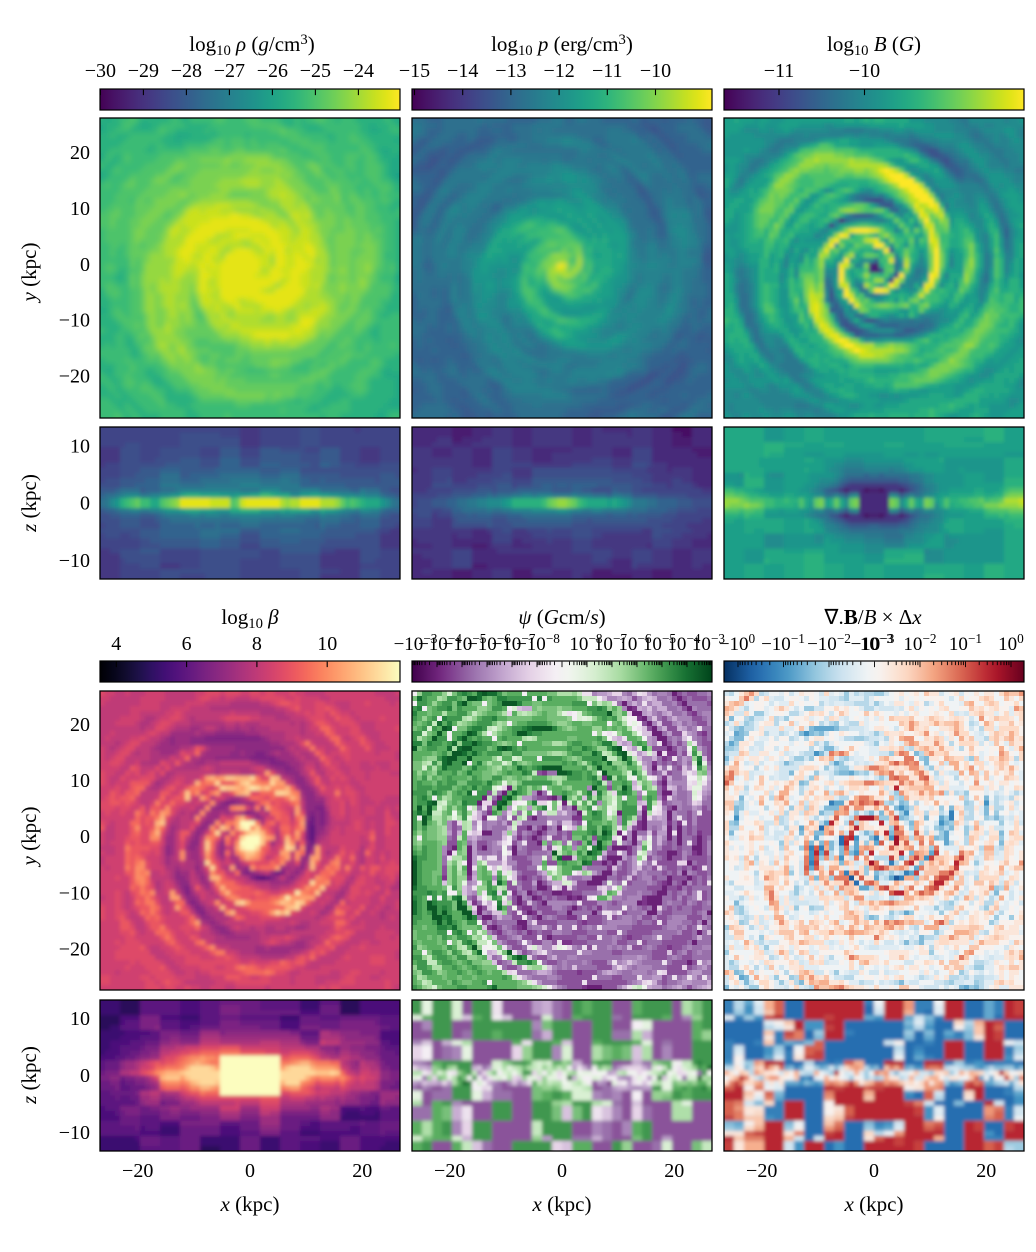 The width and height of the screenshot is (1036, 1252). Describe the element at coordinates (272, 71) in the screenshot. I see `svg-text: −26` at that location.